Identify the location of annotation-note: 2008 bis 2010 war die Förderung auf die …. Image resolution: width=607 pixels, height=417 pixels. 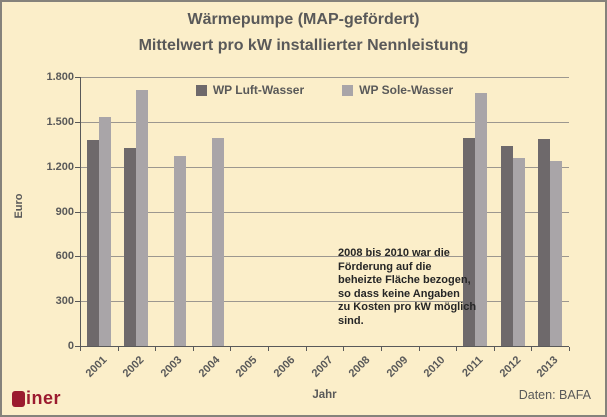
(407, 287).